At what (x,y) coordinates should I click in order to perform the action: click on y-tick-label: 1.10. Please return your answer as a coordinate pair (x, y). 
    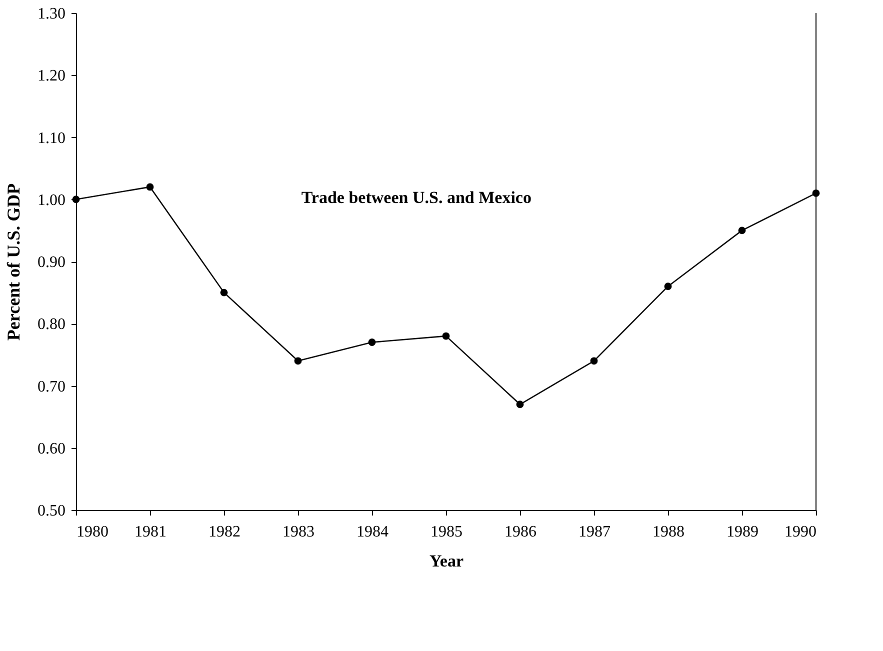
    Looking at the image, I should click on (52, 138).